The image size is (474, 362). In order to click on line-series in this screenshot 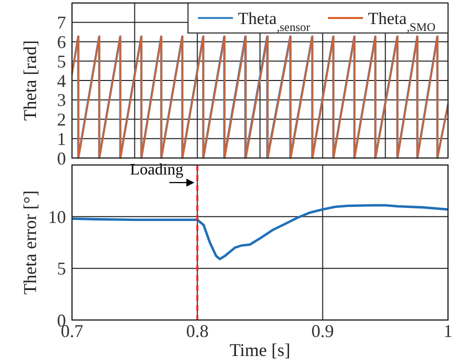, I will do `click(260, 232)`.